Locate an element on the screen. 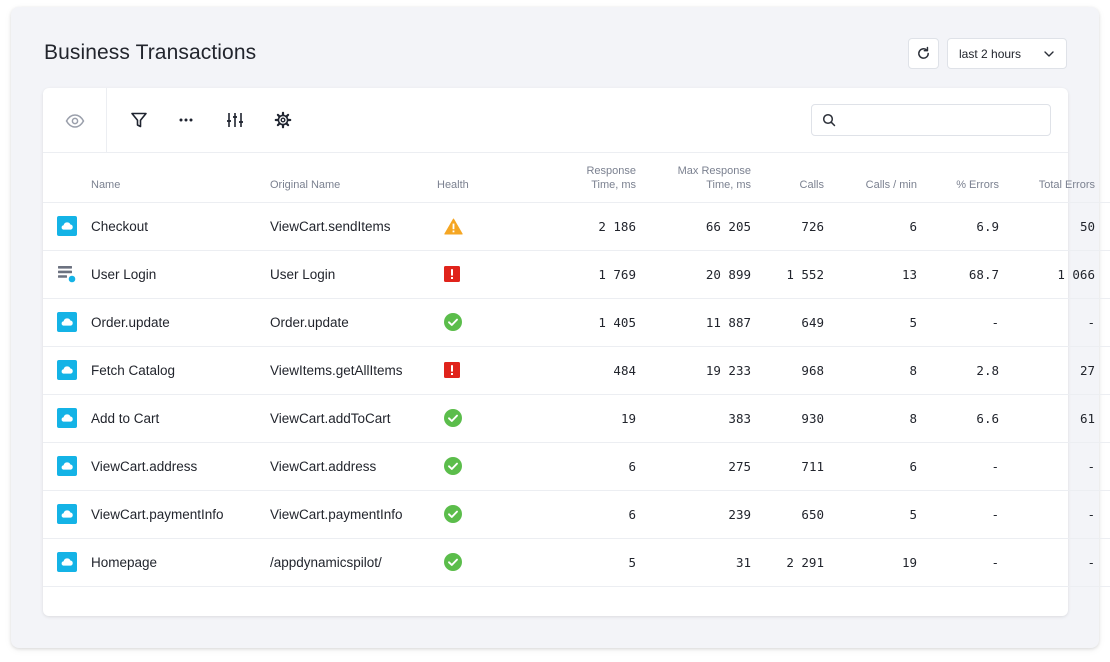 Image resolution: width=1110 pixels, height=662 pixels. row-calls: 2 291 is located at coordinates (787, 562).